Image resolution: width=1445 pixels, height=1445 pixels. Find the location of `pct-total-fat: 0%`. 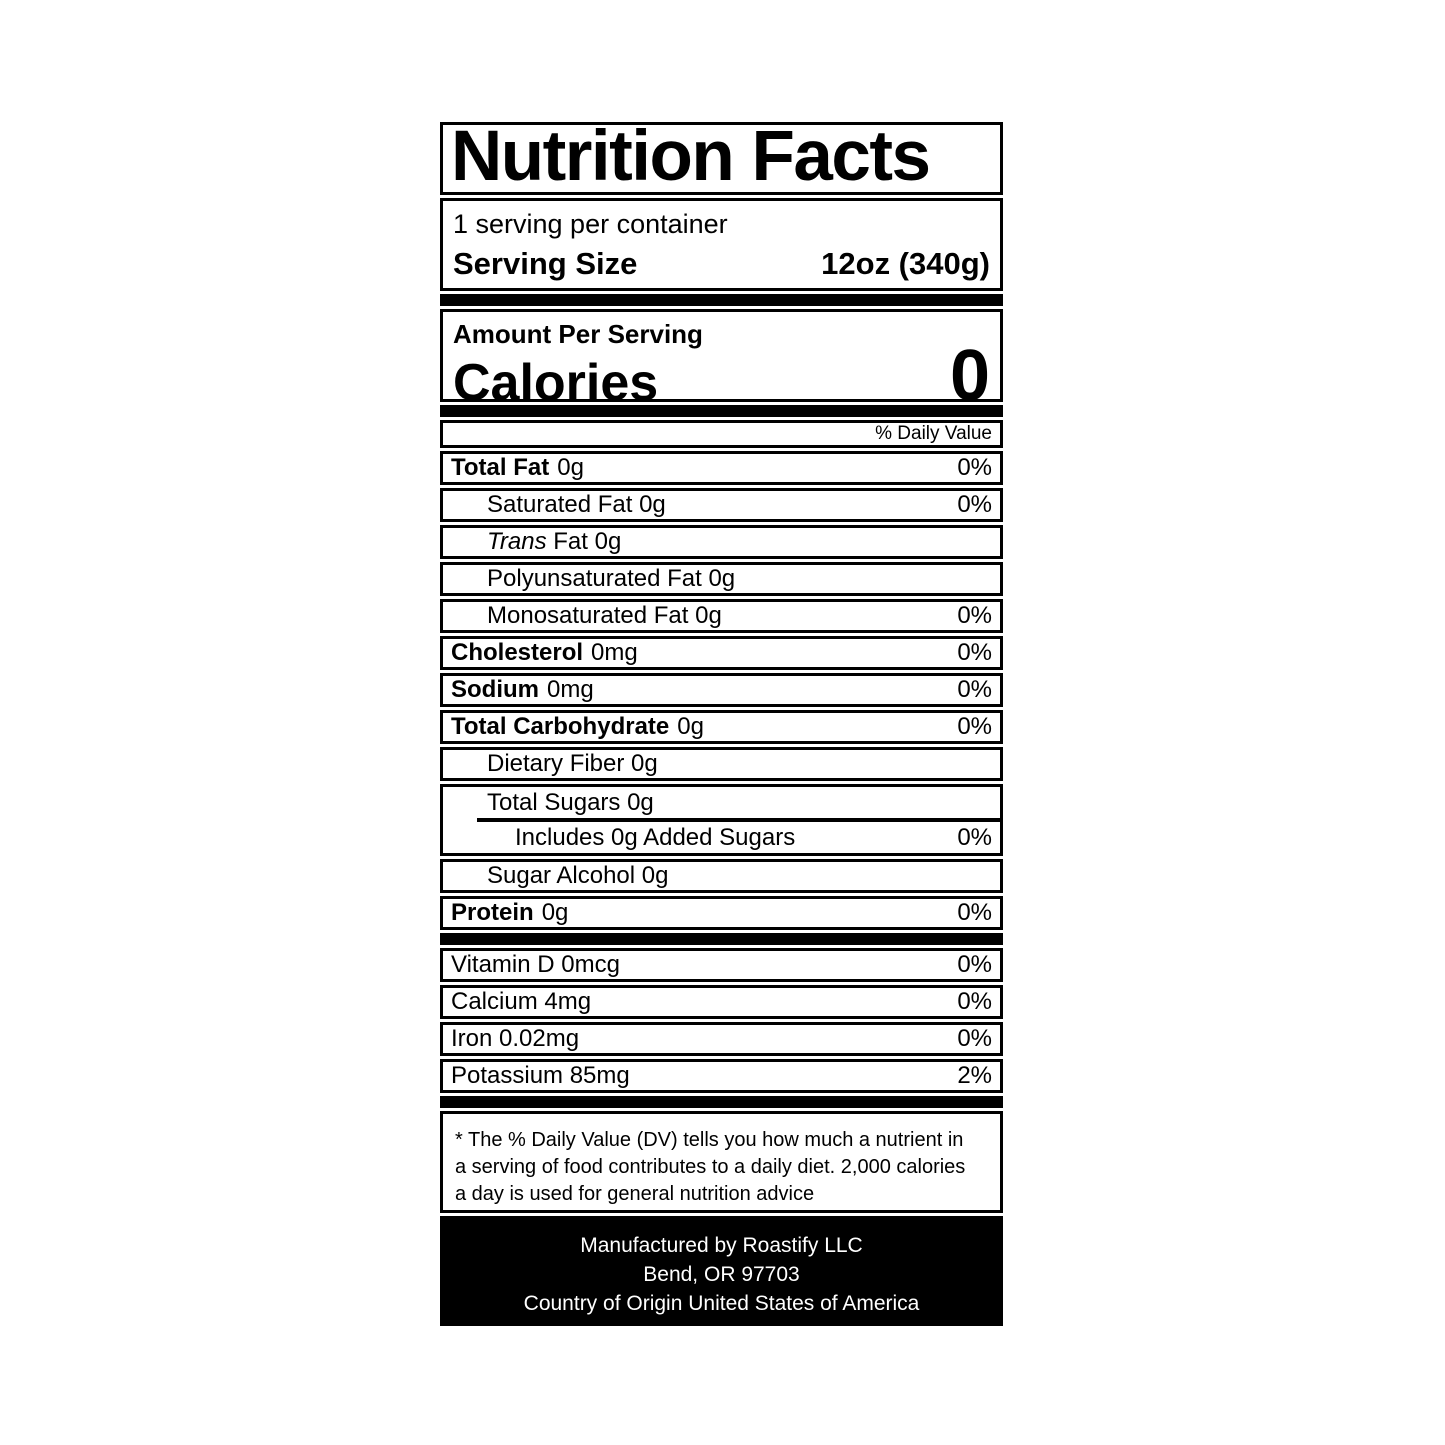

pct-total-fat: 0% is located at coordinates (974, 467).